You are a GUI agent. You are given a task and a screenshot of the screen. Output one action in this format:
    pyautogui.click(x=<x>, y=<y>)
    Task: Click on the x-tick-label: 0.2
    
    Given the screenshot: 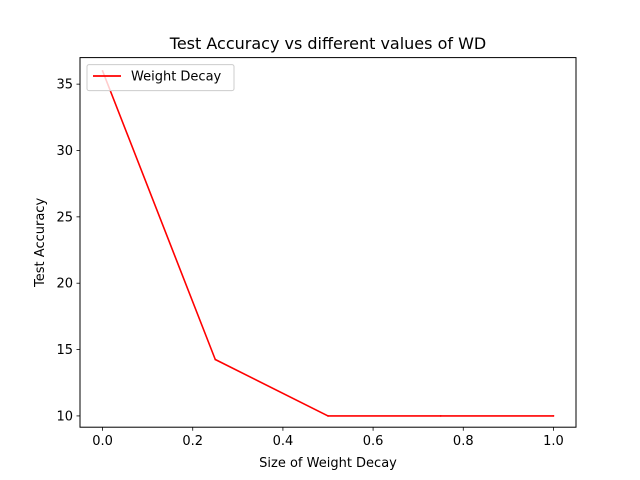 What is the action you would take?
    pyautogui.click(x=192, y=441)
    